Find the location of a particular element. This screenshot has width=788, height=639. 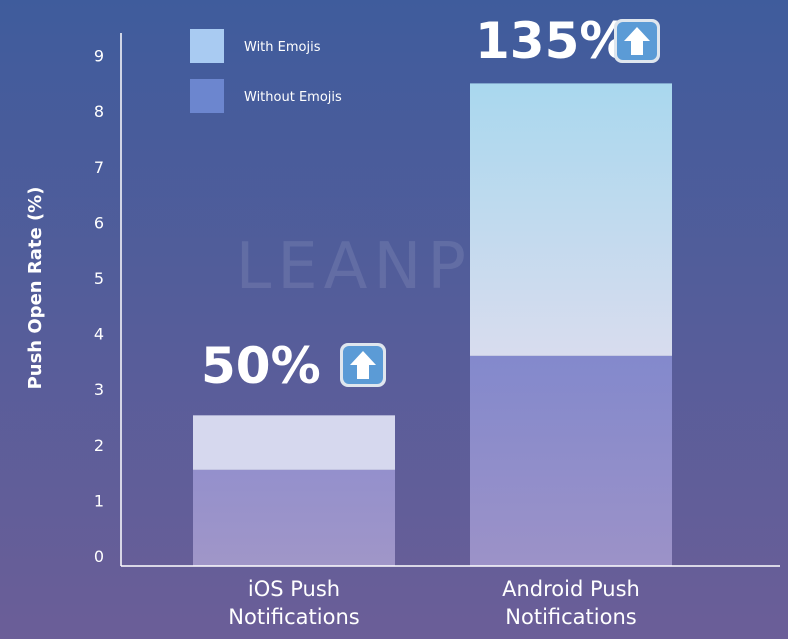

legend-label: With Emojis is located at coordinates (282, 47).